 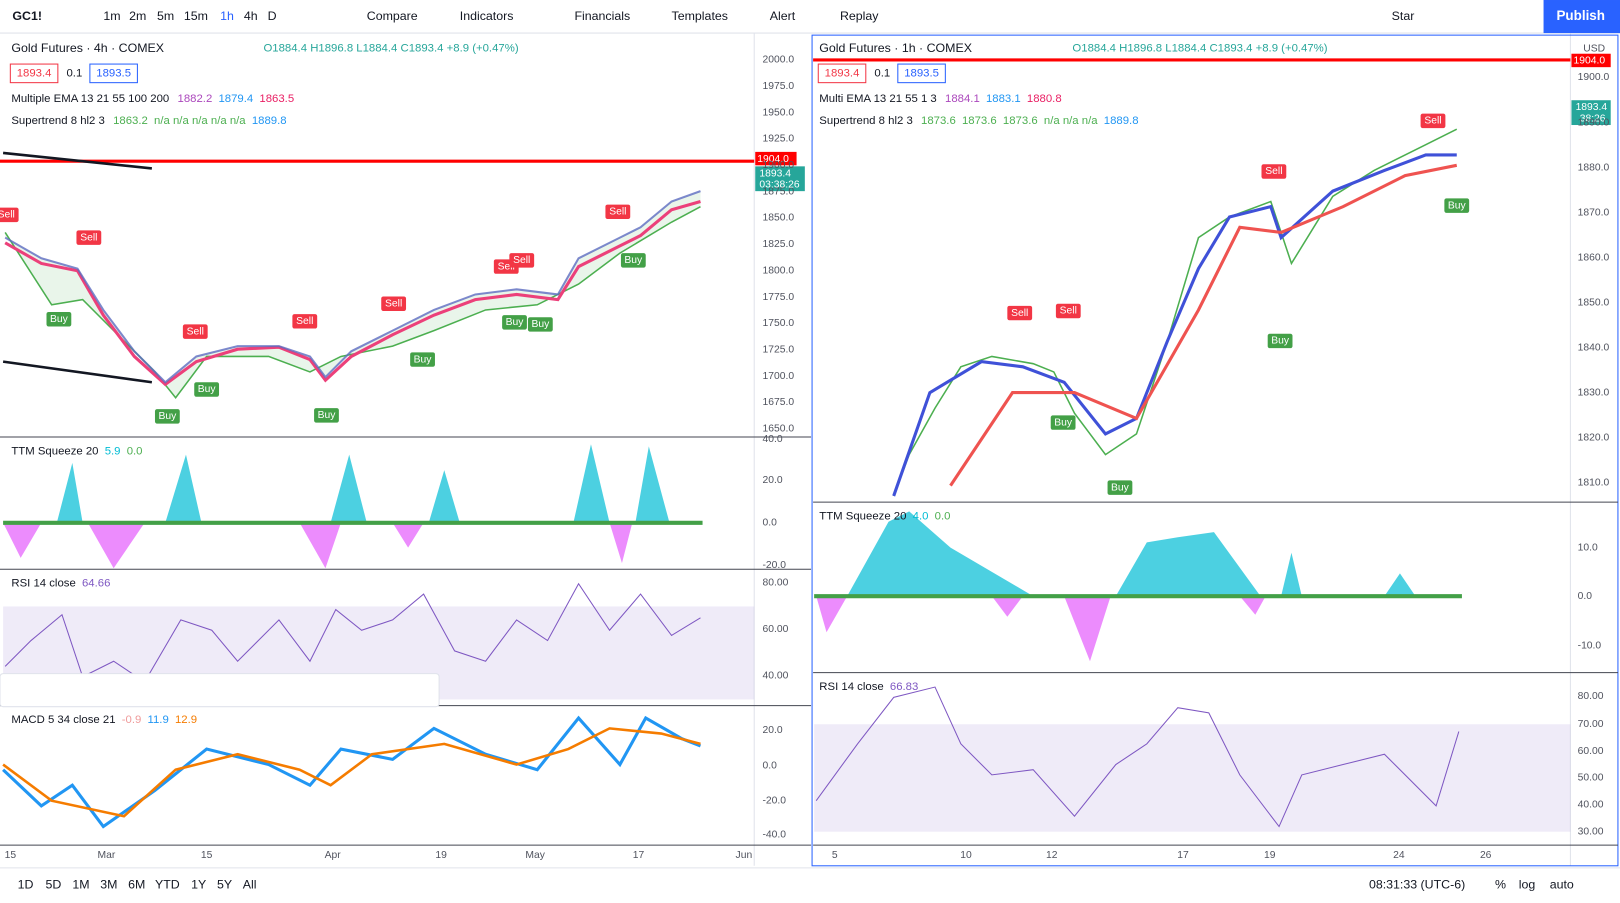 What do you see at coordinates (220, 690) in the screenshot?
I see `drawing-toolbar` at bounding box center [220, 690].